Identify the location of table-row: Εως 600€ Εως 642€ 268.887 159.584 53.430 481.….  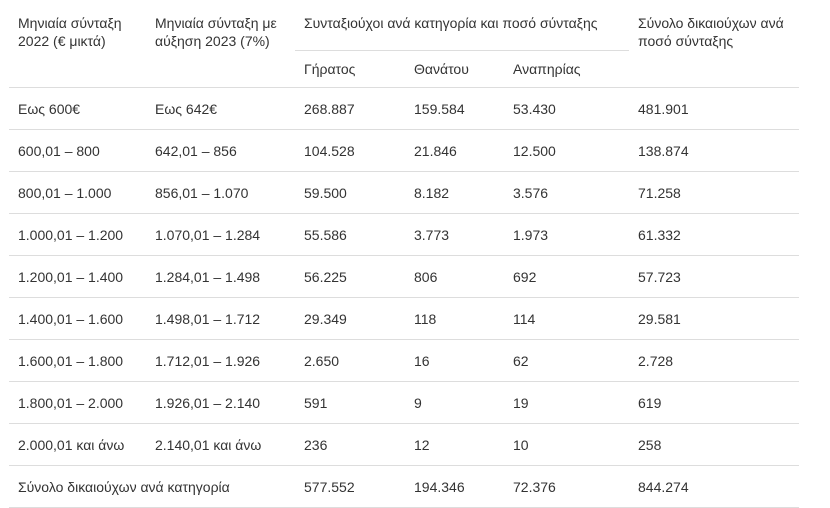
(404, 108).